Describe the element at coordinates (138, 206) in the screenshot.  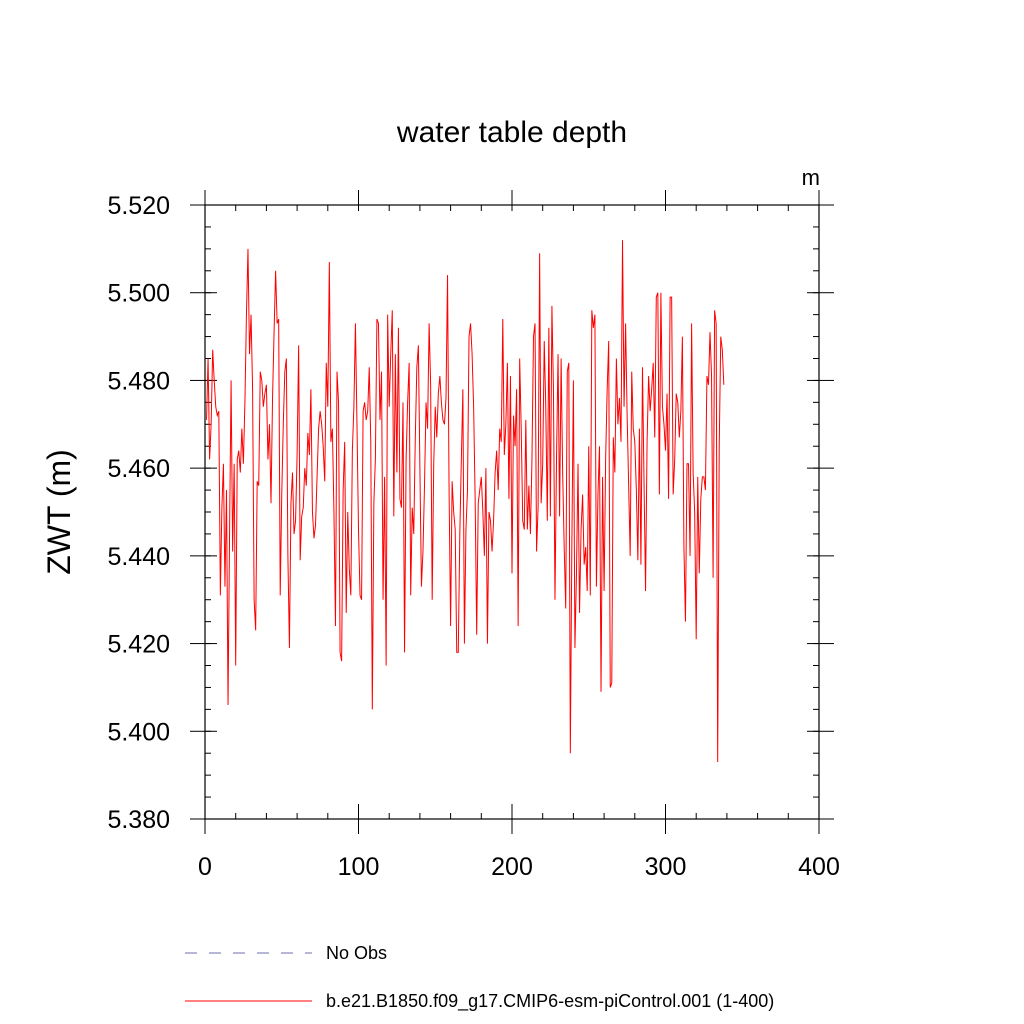
I see `y-tick-label: 5.520` at that location.